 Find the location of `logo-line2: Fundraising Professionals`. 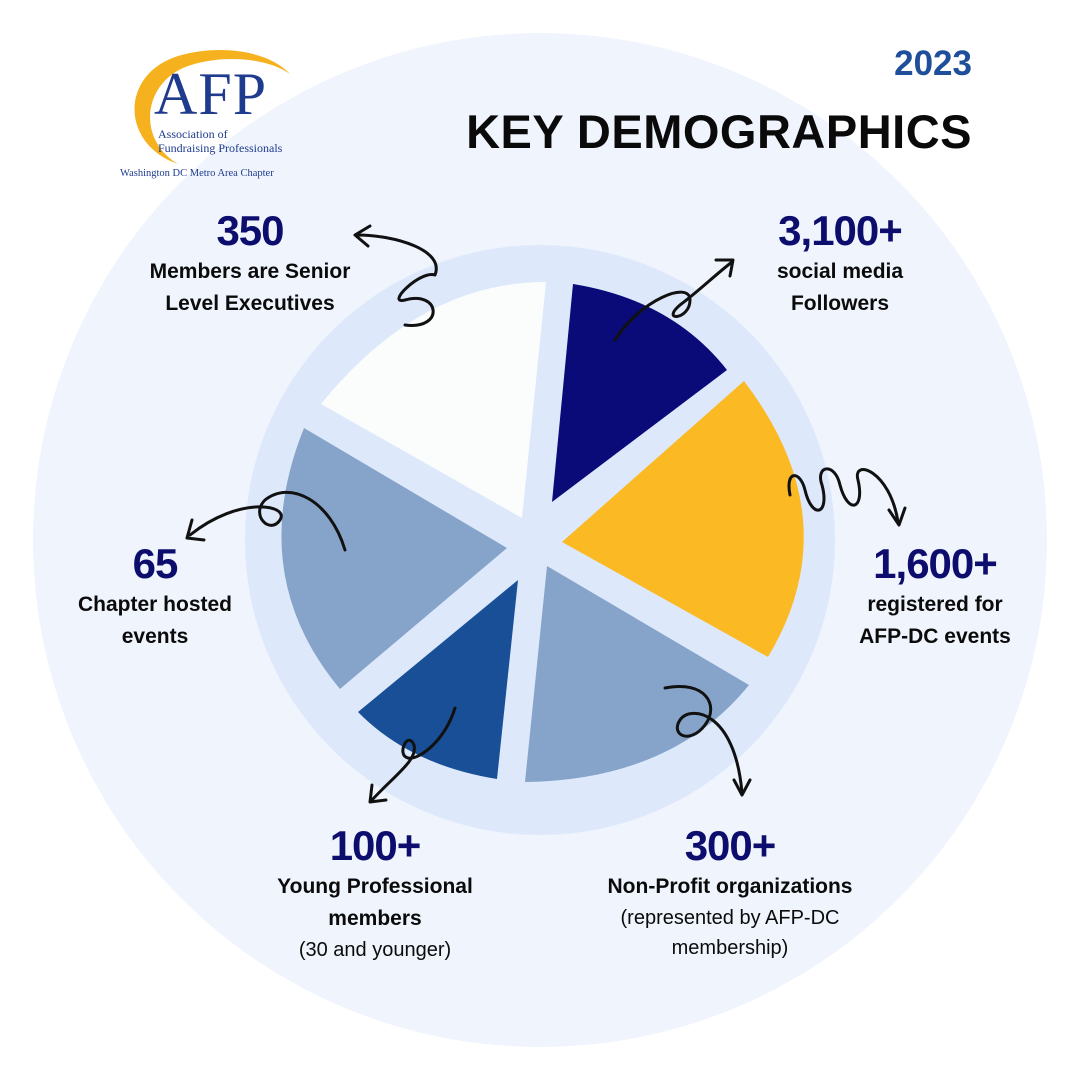

logo-line2: Fundraising Professionals is located at coordinates (220, 148).